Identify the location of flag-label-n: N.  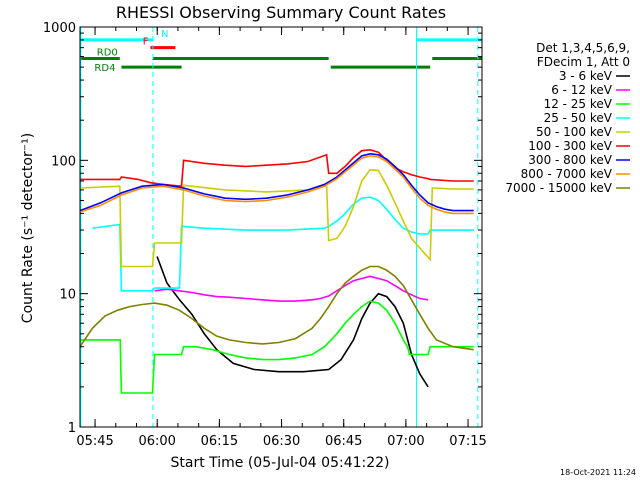
(164, 34).